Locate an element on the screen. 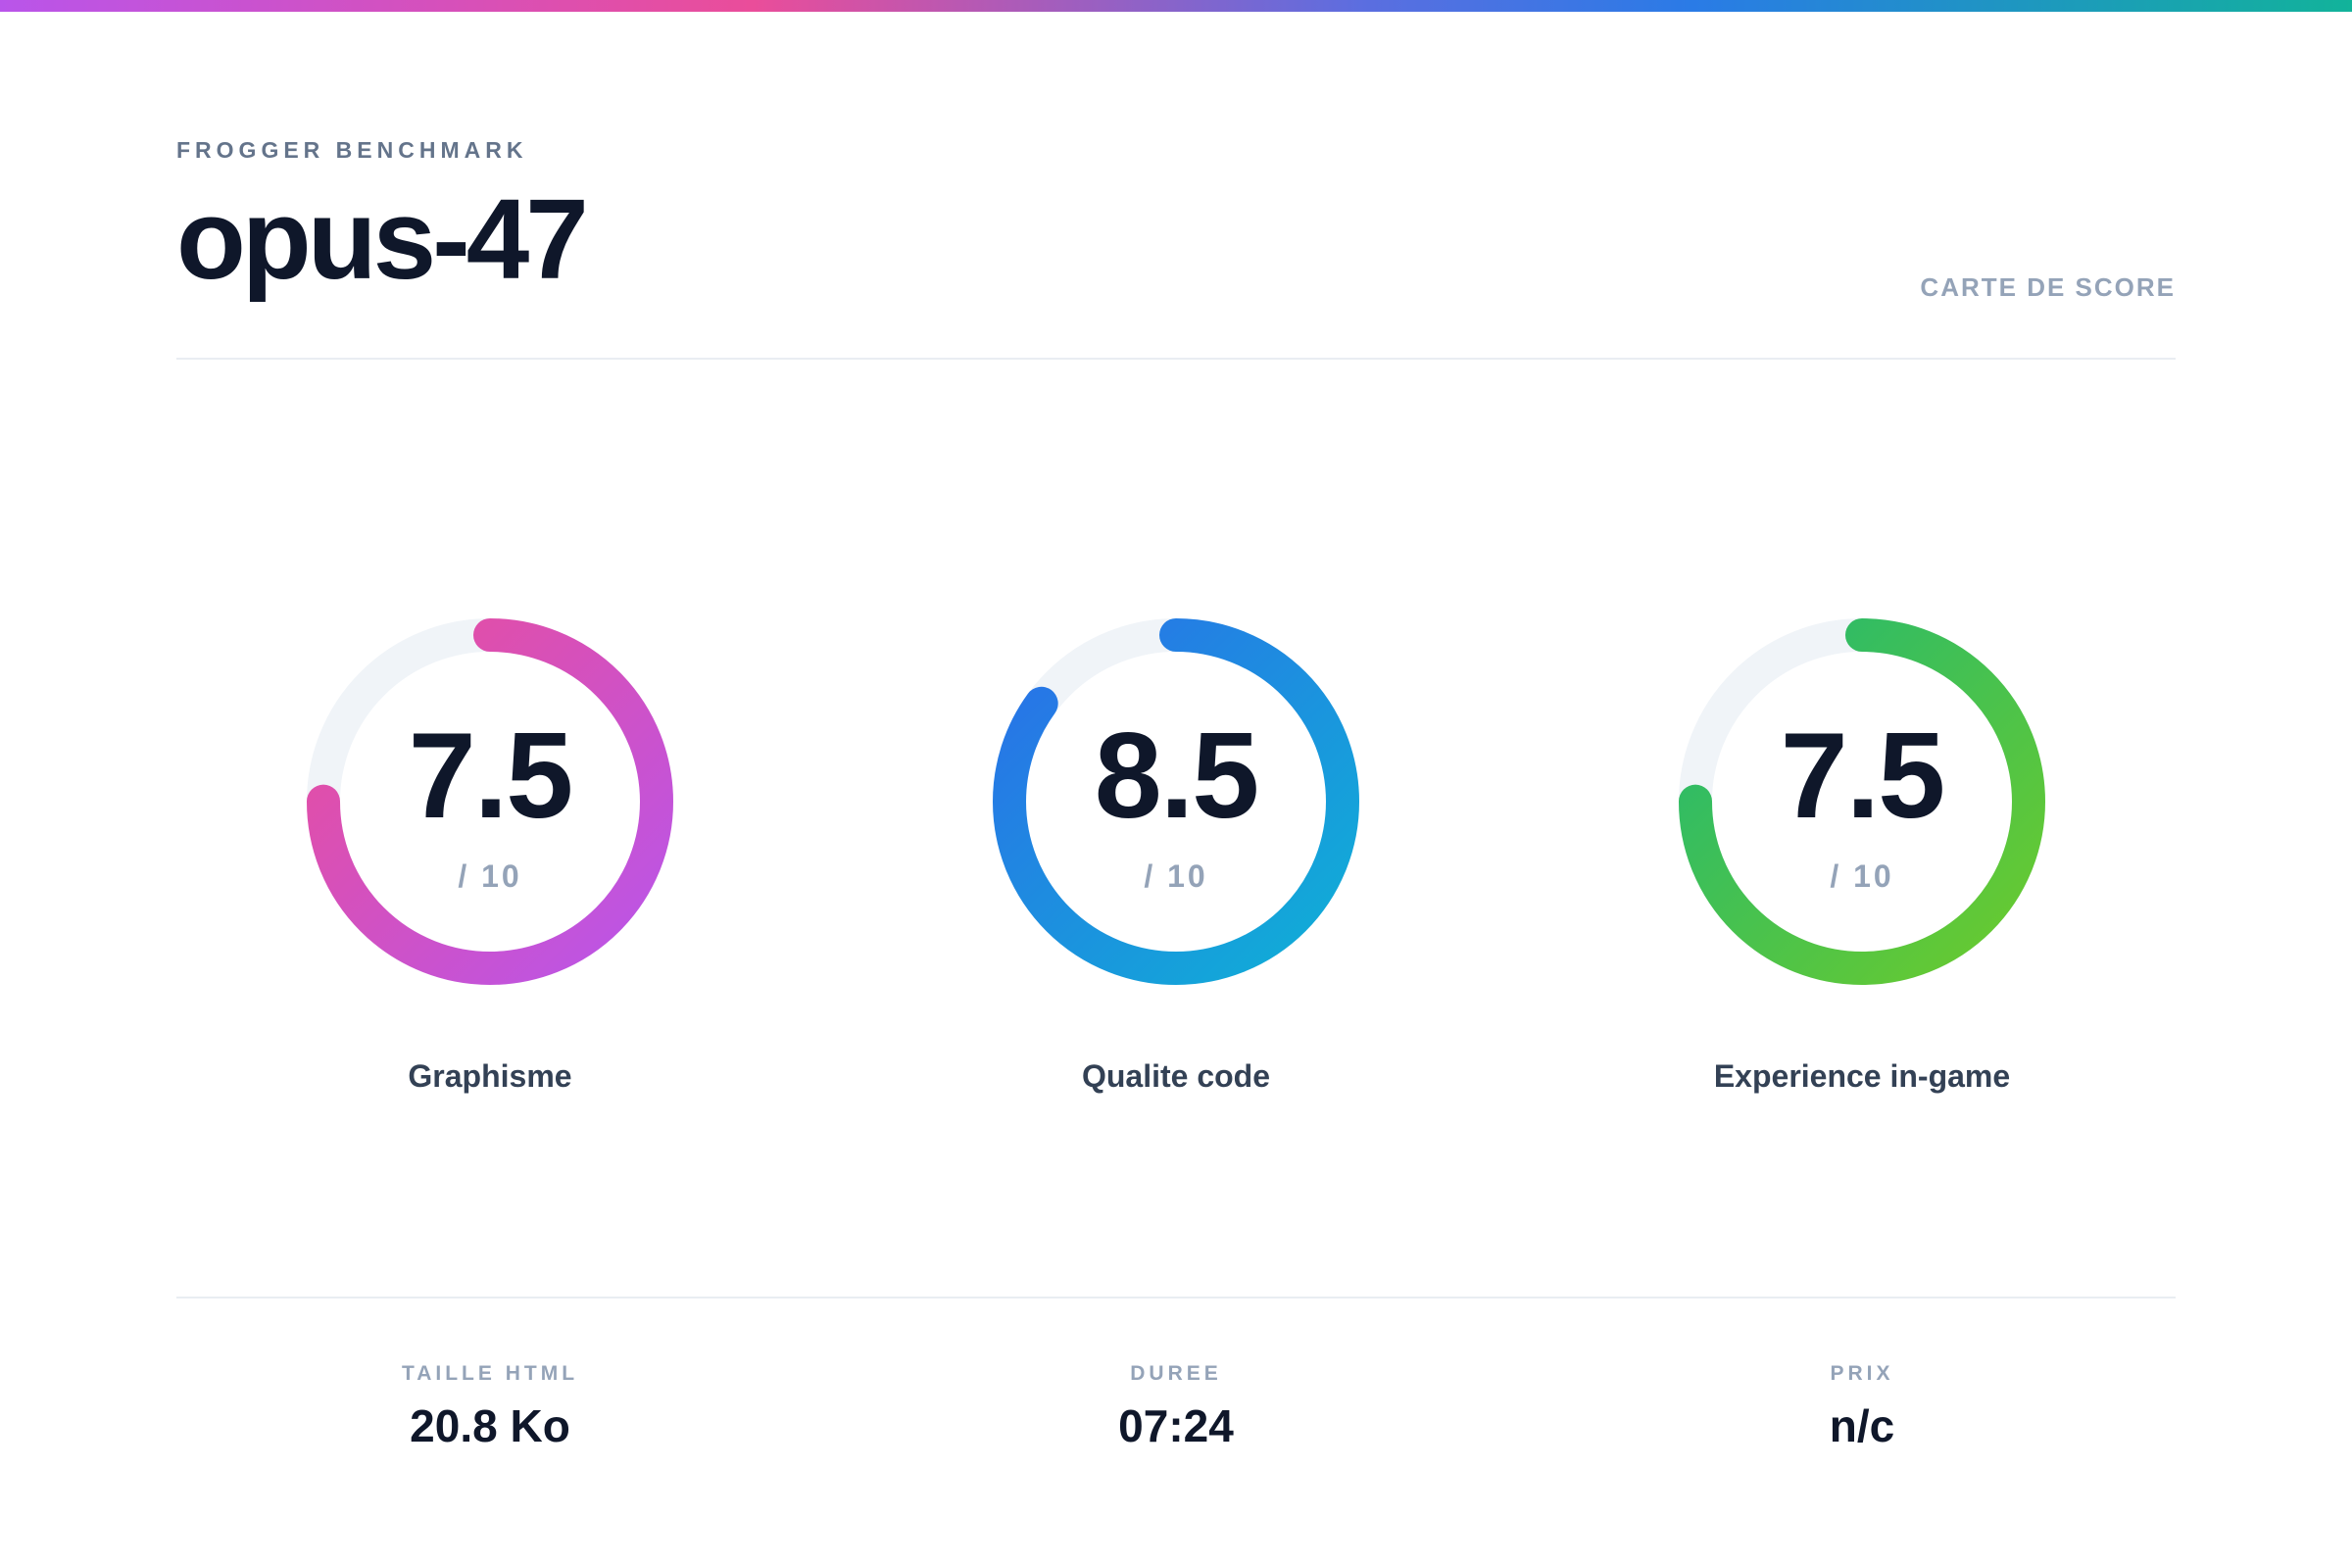  stat-duration: DUREE 07:24 is located at coordinates (1176, 1407).